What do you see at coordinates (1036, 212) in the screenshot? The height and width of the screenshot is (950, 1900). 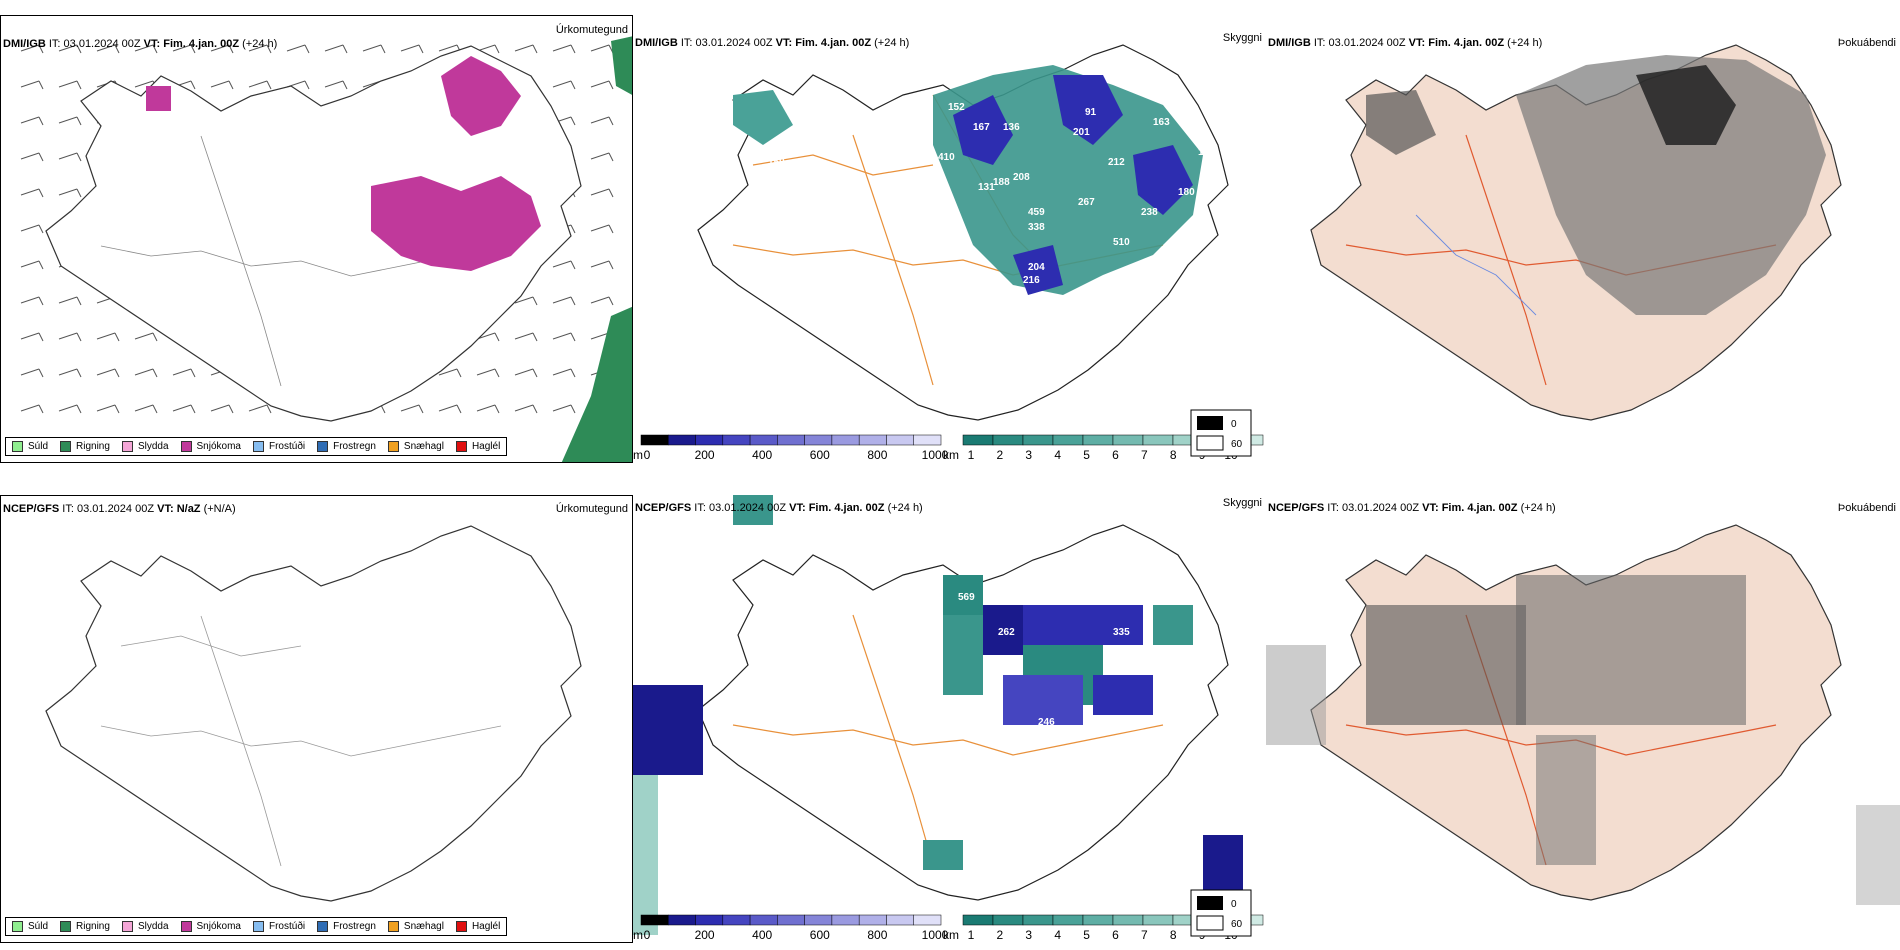 I see `visibility-value-label: 459` at bounding box center [1036, 212].